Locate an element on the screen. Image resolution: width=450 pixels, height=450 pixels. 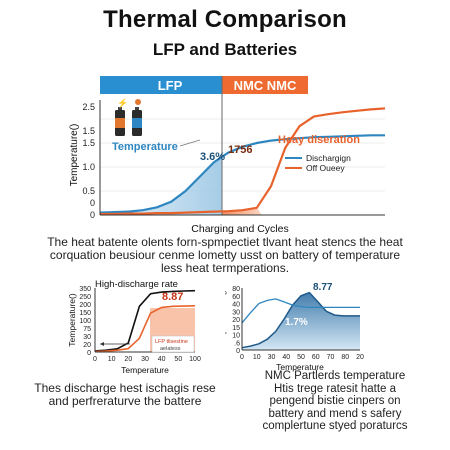
bottom-right-line-4: battery and mend s safery is located at coordinates (335, 413).